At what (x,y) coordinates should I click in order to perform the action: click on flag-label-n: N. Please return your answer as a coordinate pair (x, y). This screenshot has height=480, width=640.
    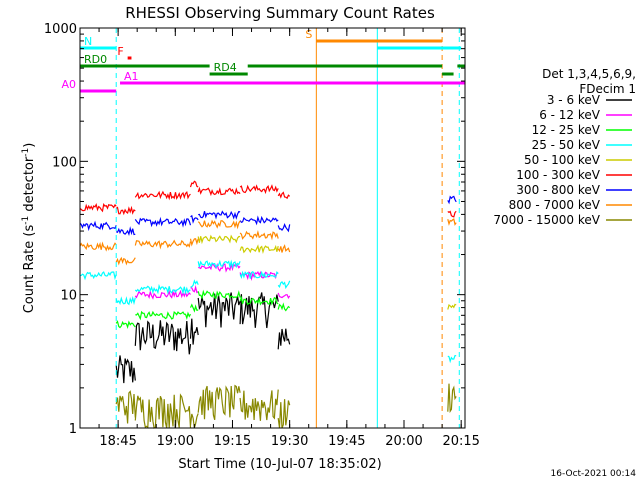
    Looking at the image, I should click on (88, 41).